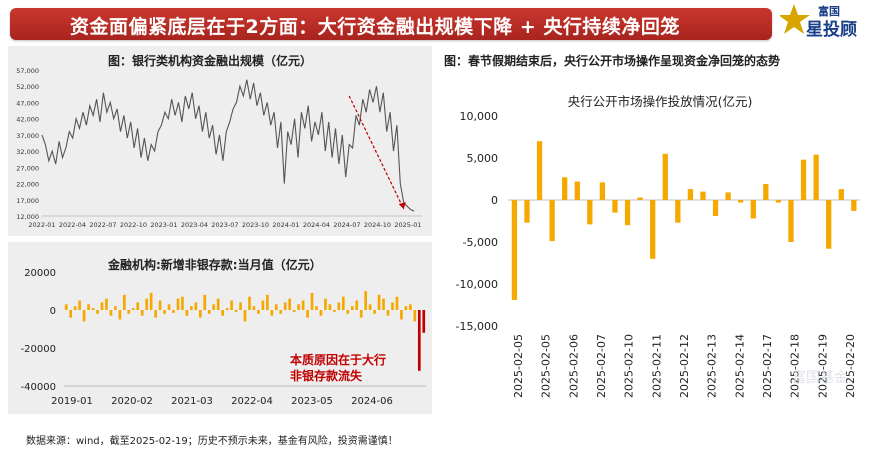 The width and height of the screenshot is (876, 456). Describe the element at coordinates (27, 87) in the screenshot. I see `y-tick-label: 52,000` at that location.